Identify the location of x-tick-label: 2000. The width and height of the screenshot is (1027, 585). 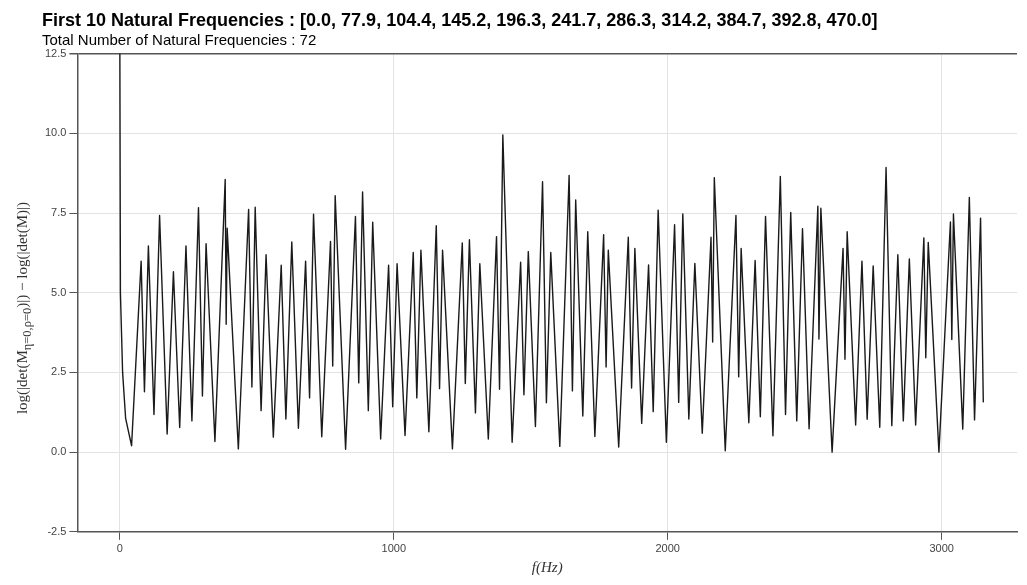
(667, 548).